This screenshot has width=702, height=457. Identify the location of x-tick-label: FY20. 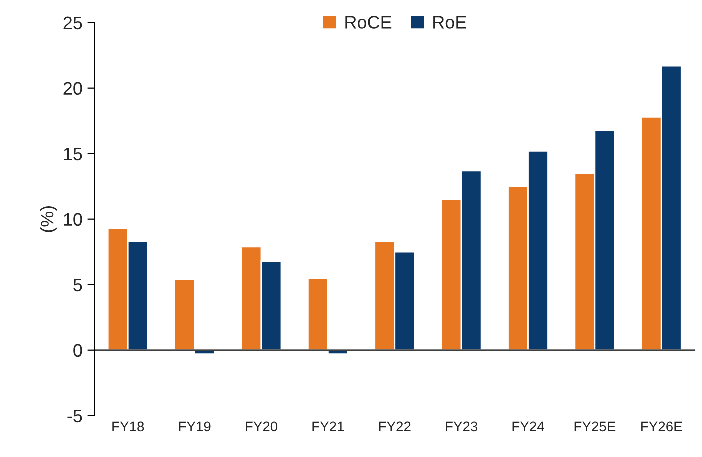
(262, 427).